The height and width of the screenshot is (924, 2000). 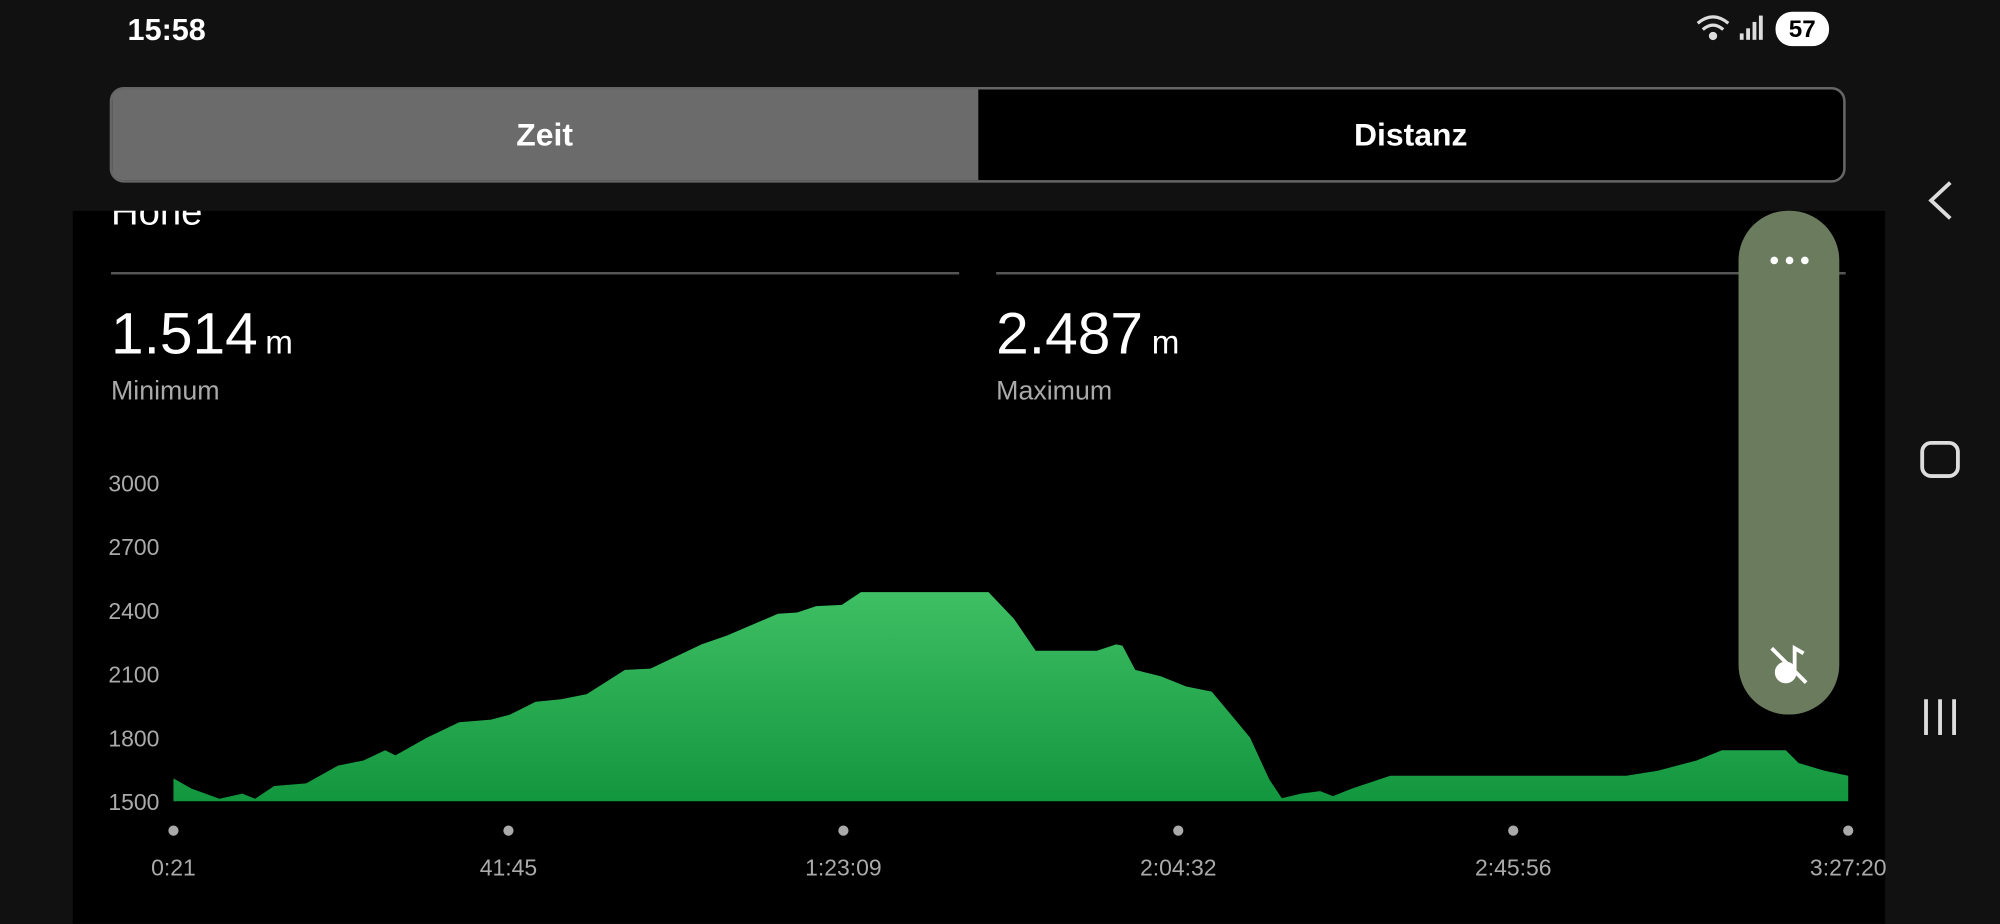 What do you see at coordinates (1940, 459) in the screenshot?
I see `nav-home` at bounding box center [1940, 459].